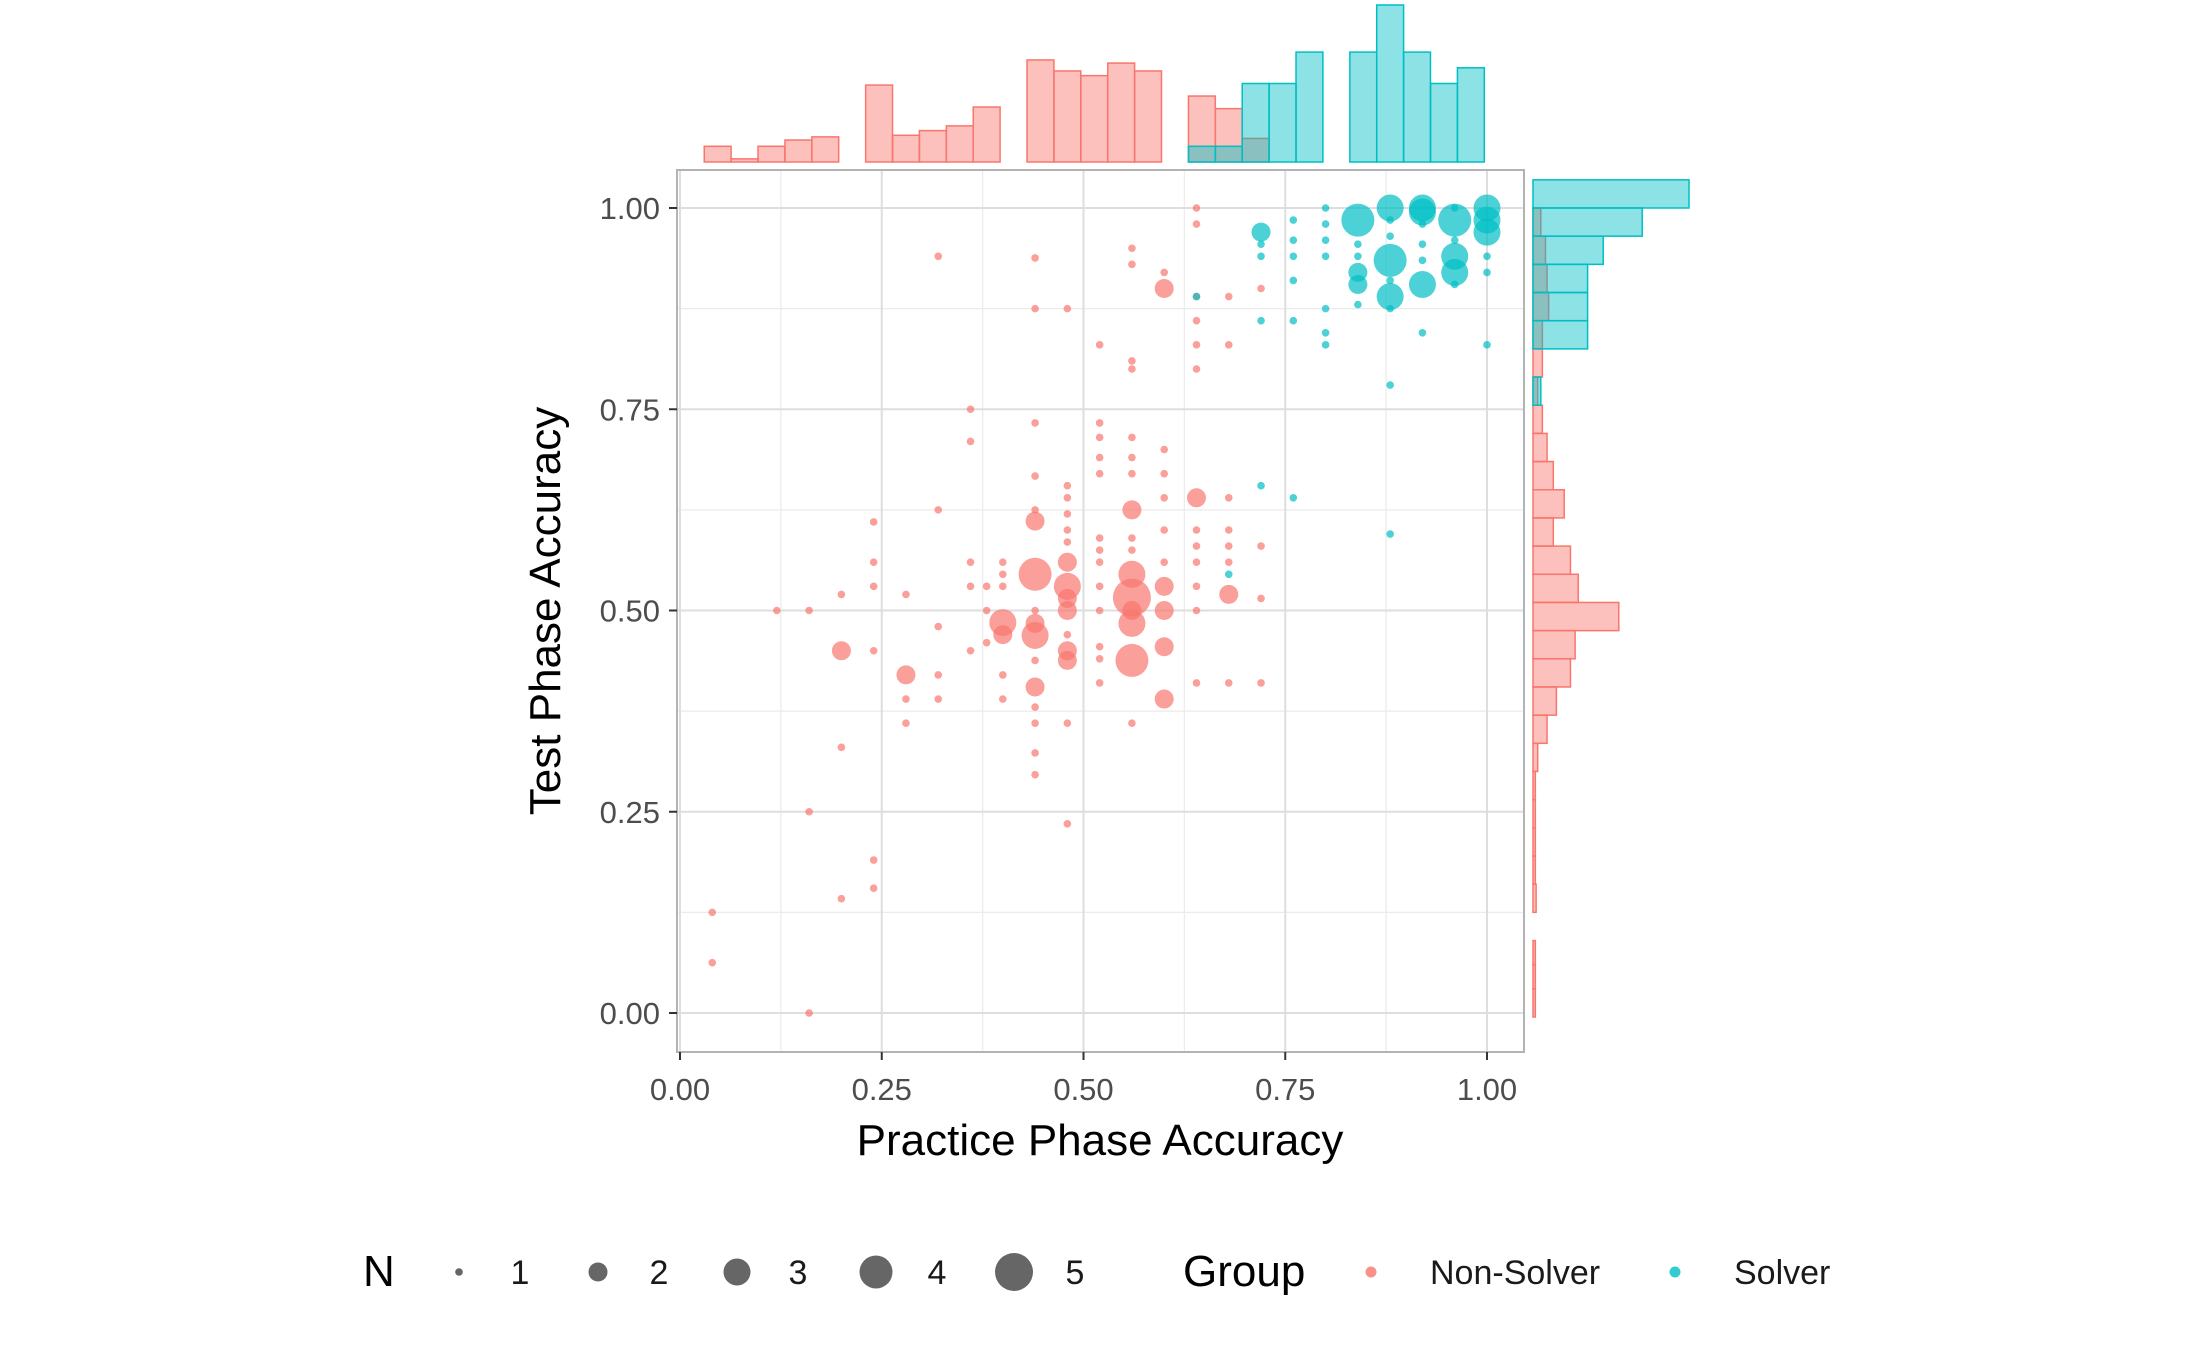 This screenshot has height=1351, width=2187. What do you see at coordinates (1487, 1089) in the screenshot?
I see `x-tick-label: 1.00` at bounding box center [1487, 1089].